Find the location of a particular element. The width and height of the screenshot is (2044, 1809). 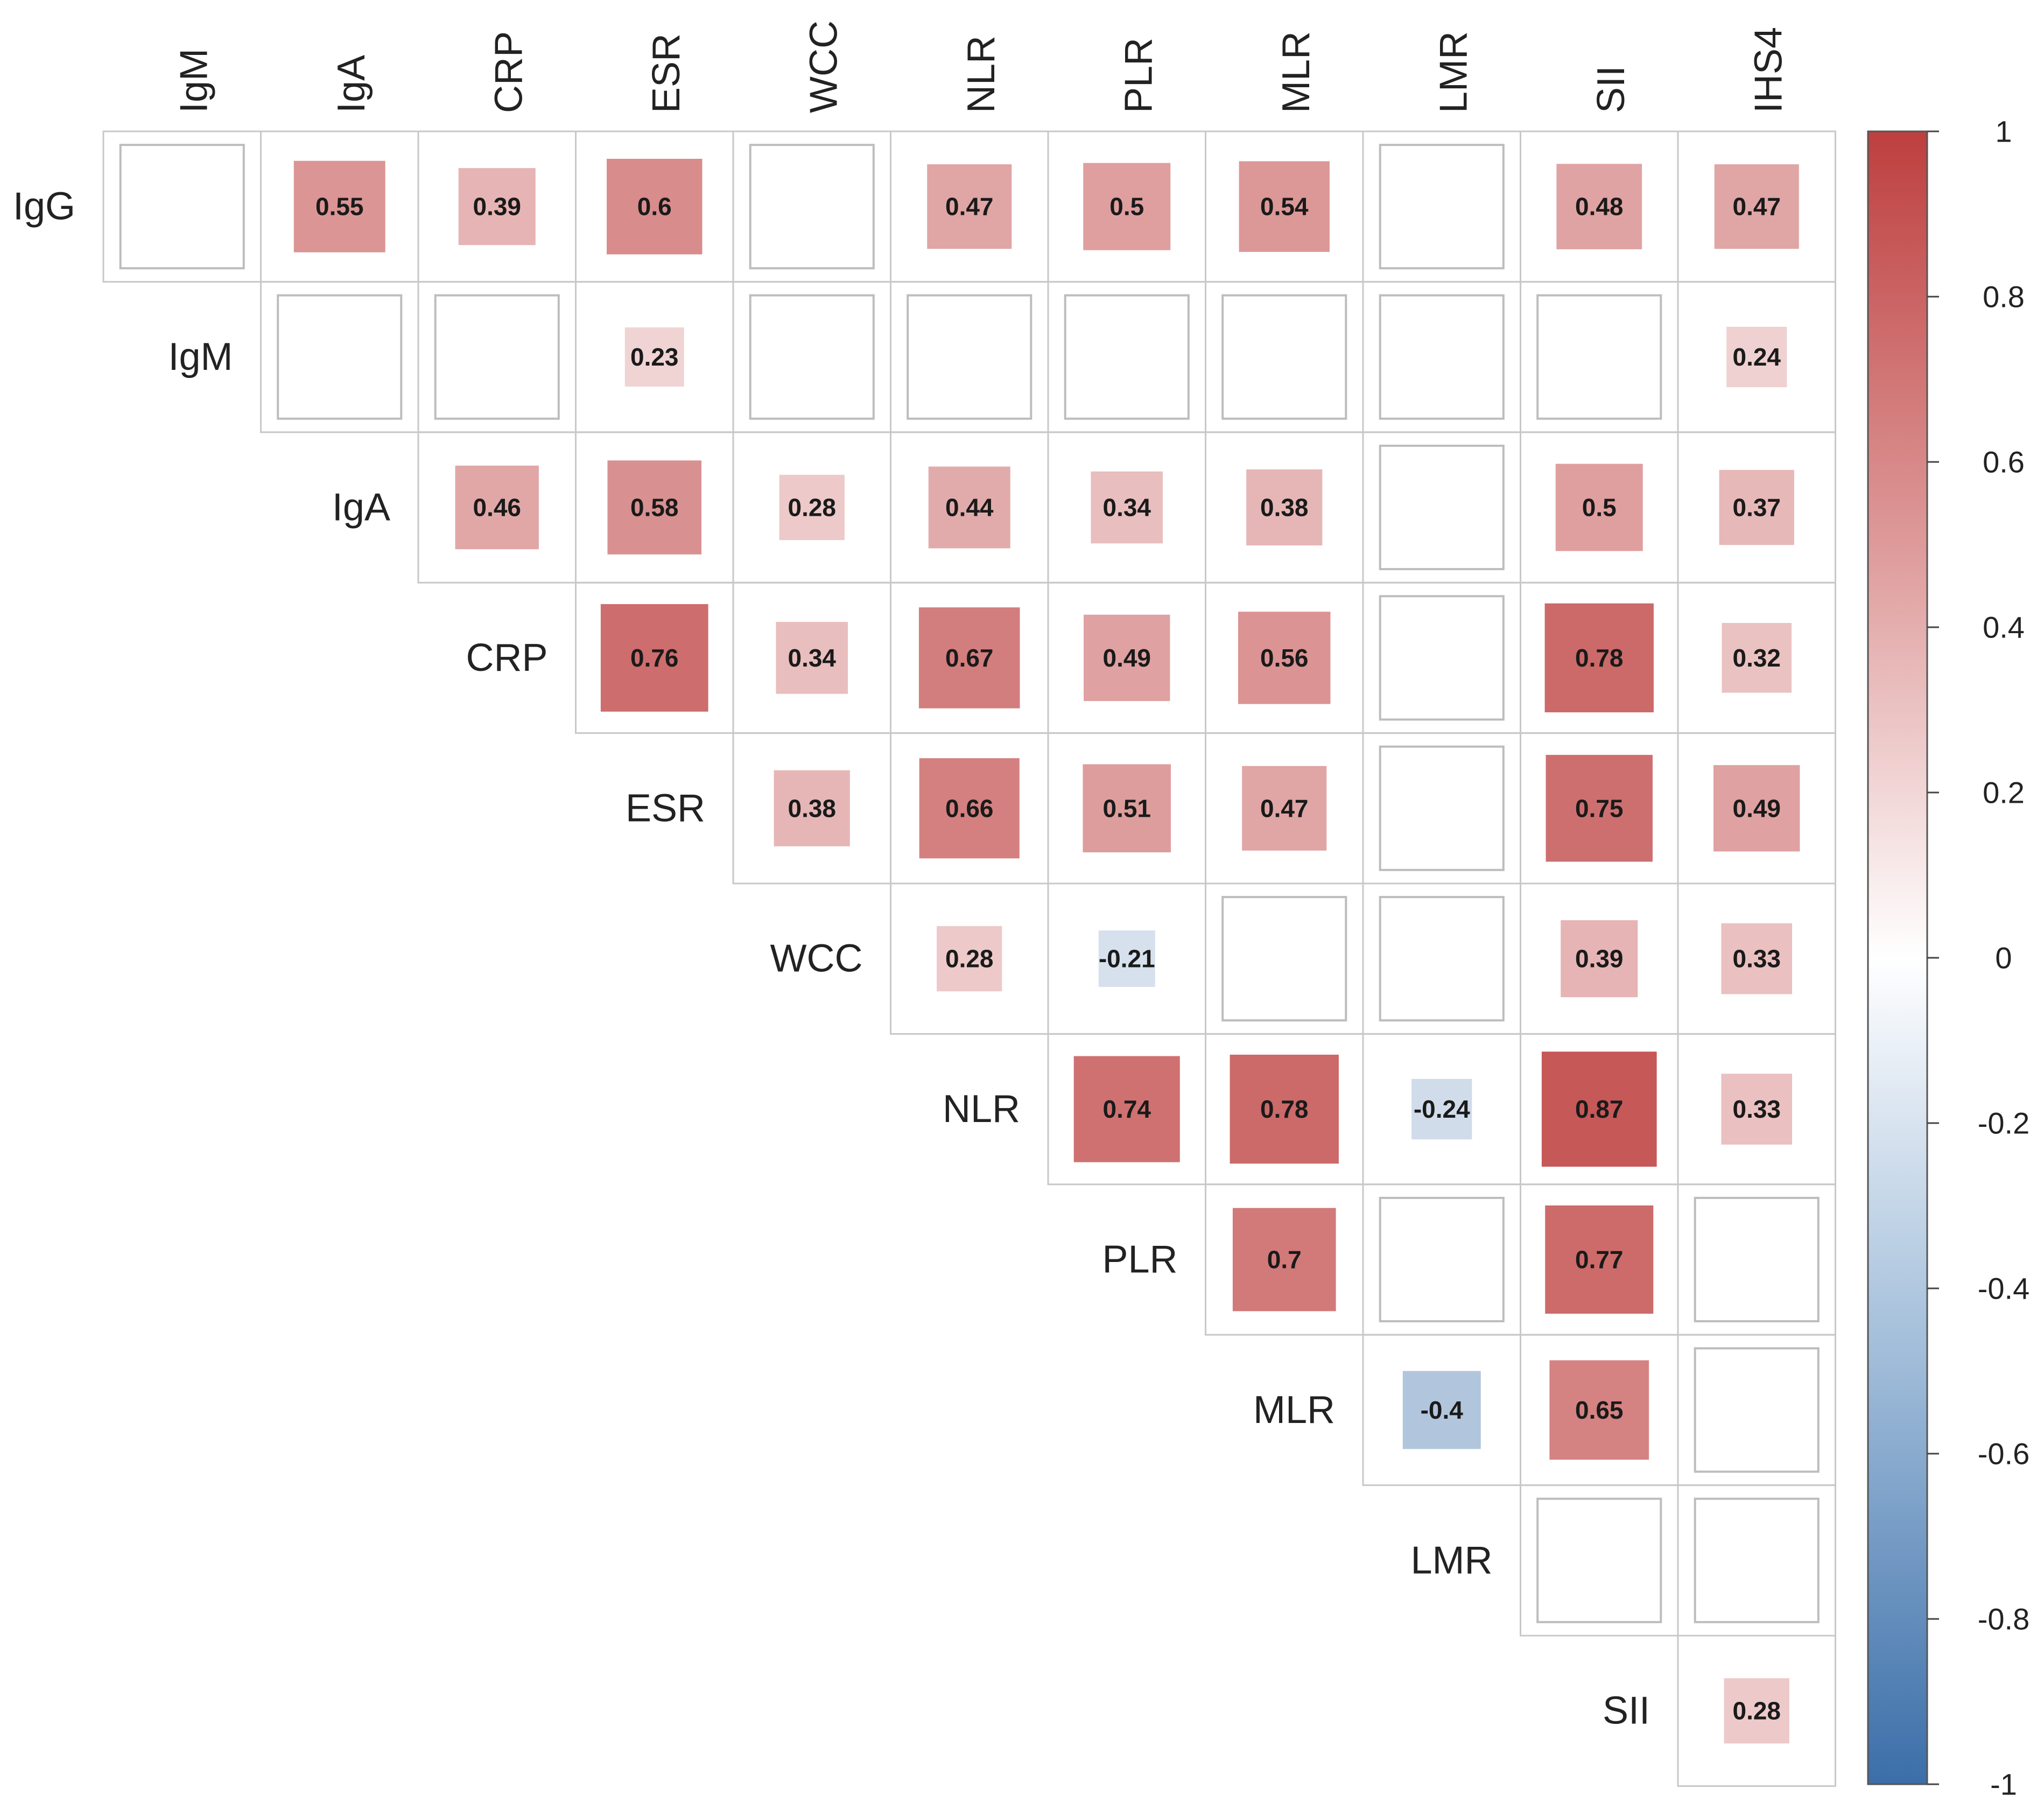

correlation-value-label: 0.24 is located at coordinates (1756, 357).